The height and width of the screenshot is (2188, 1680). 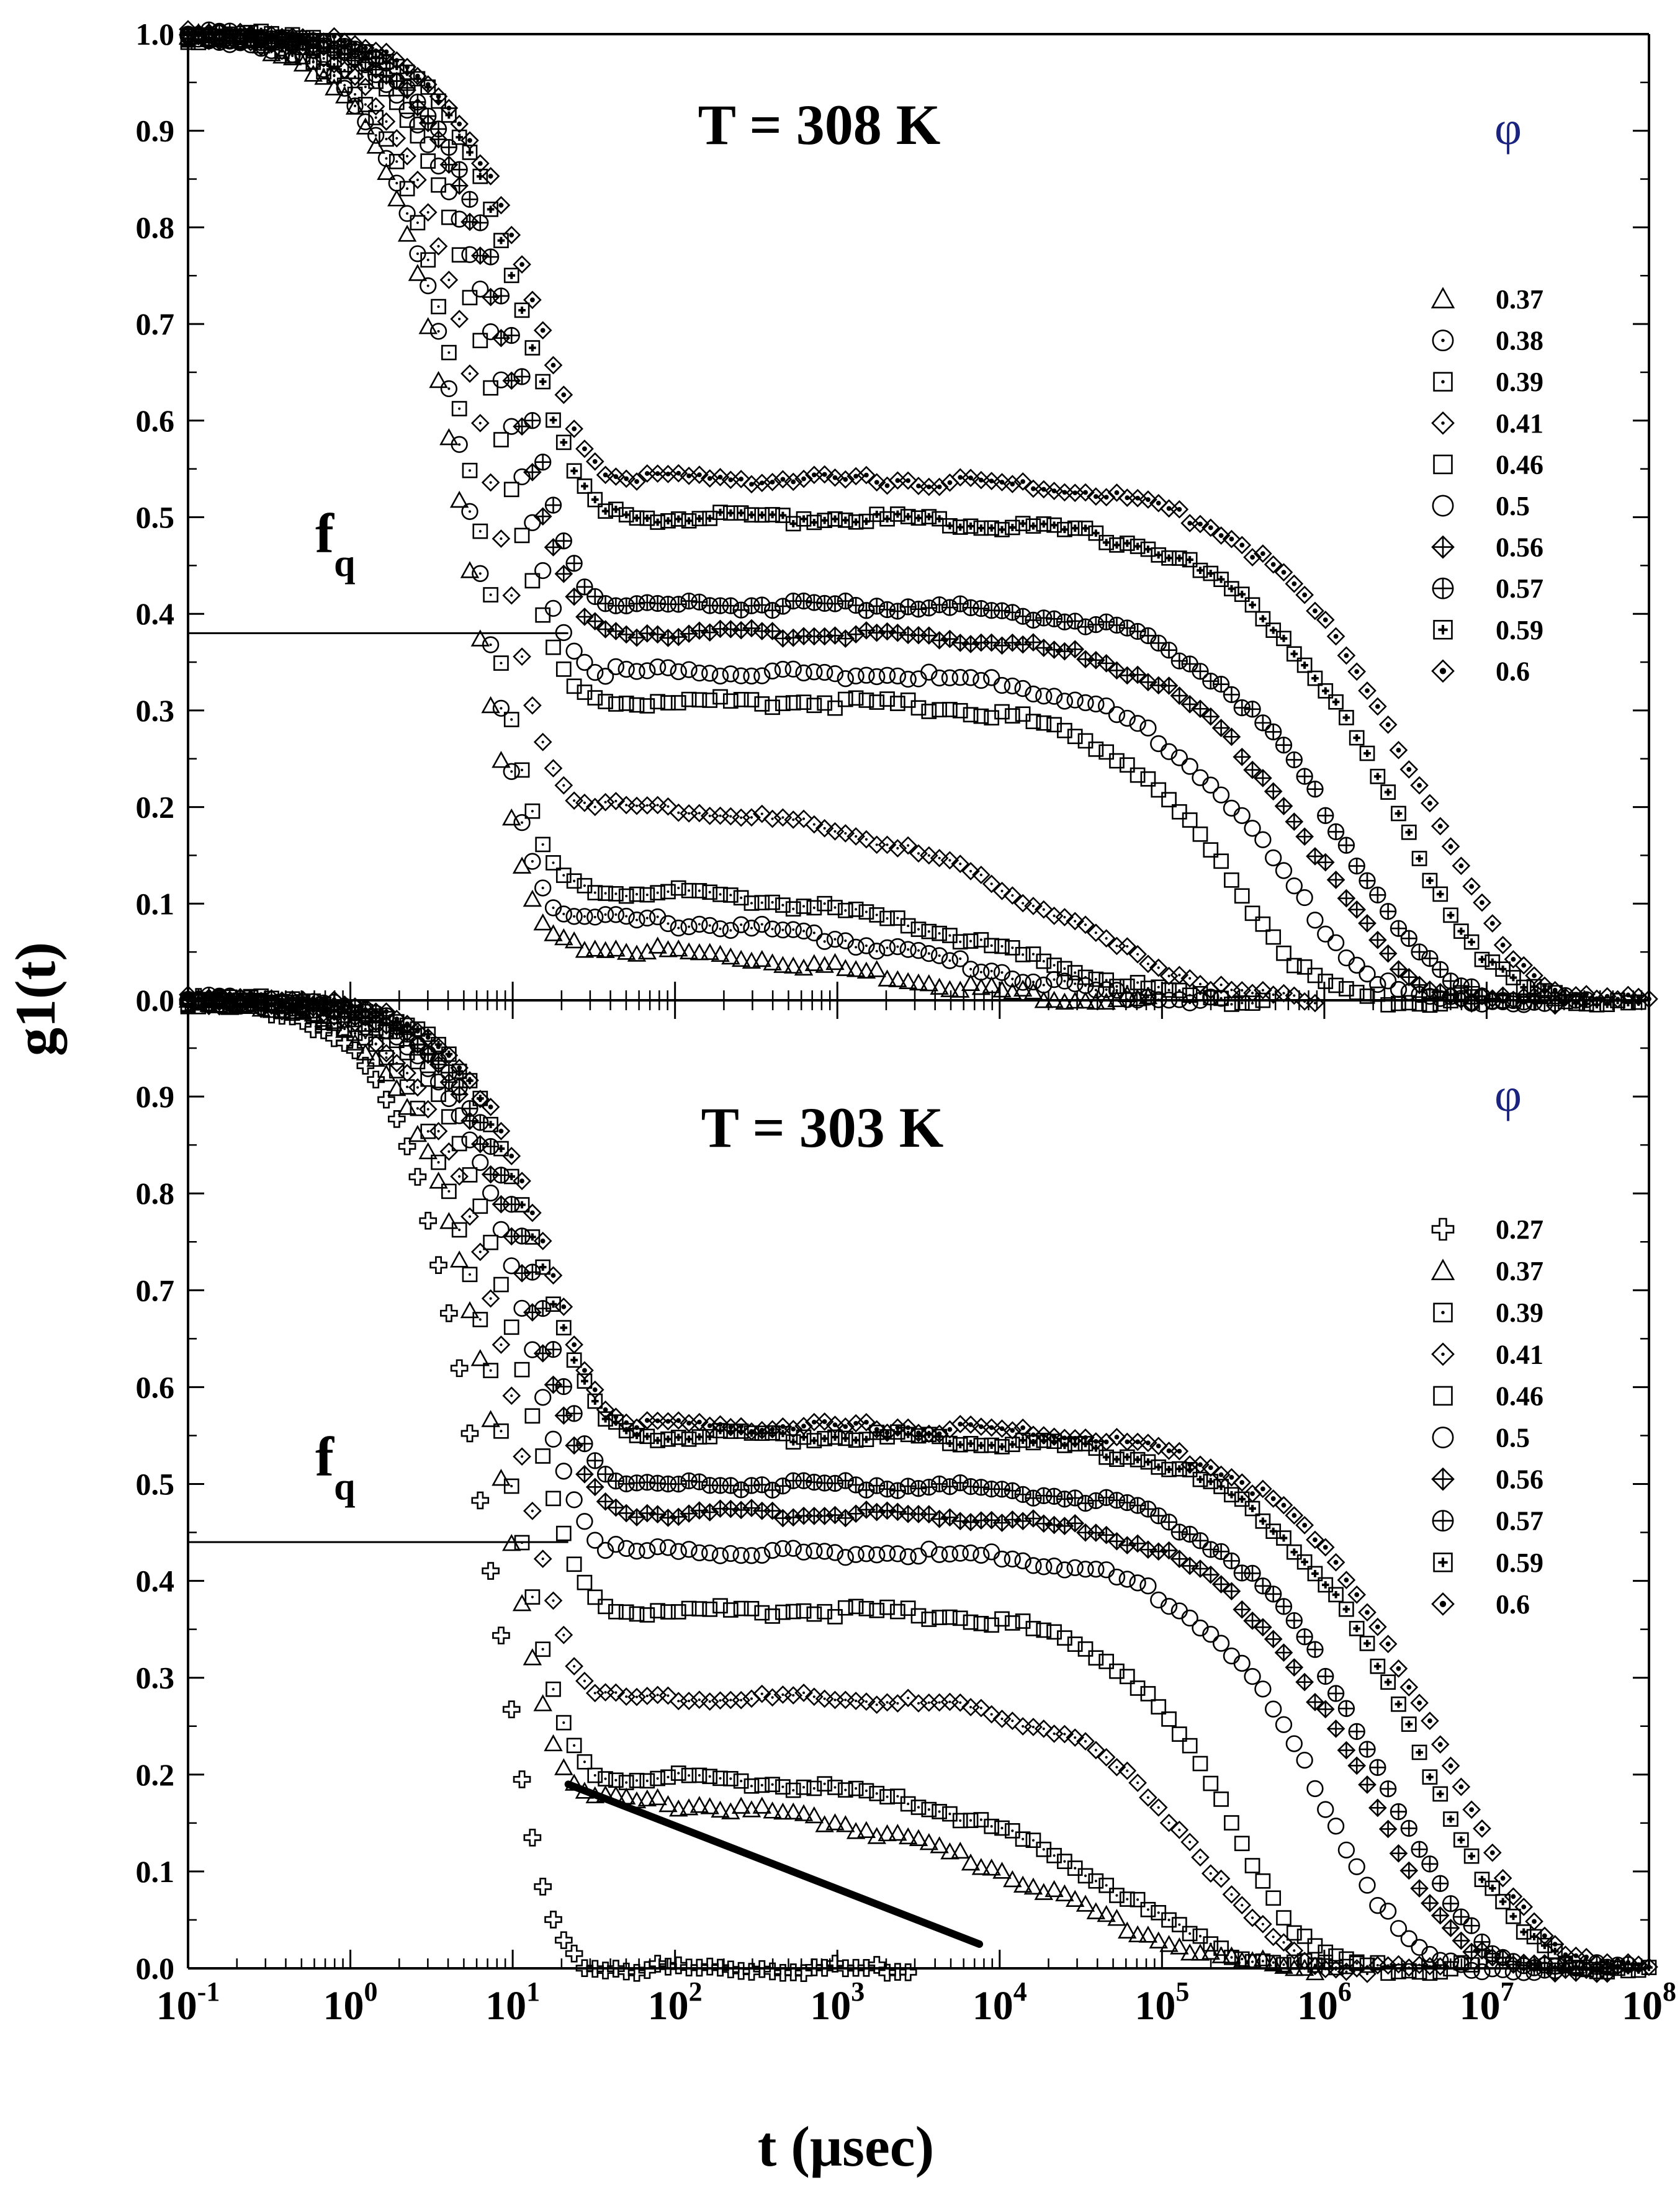 I want to click on panel-303k-legend-title: φ, so click(x=1508, y=1095).